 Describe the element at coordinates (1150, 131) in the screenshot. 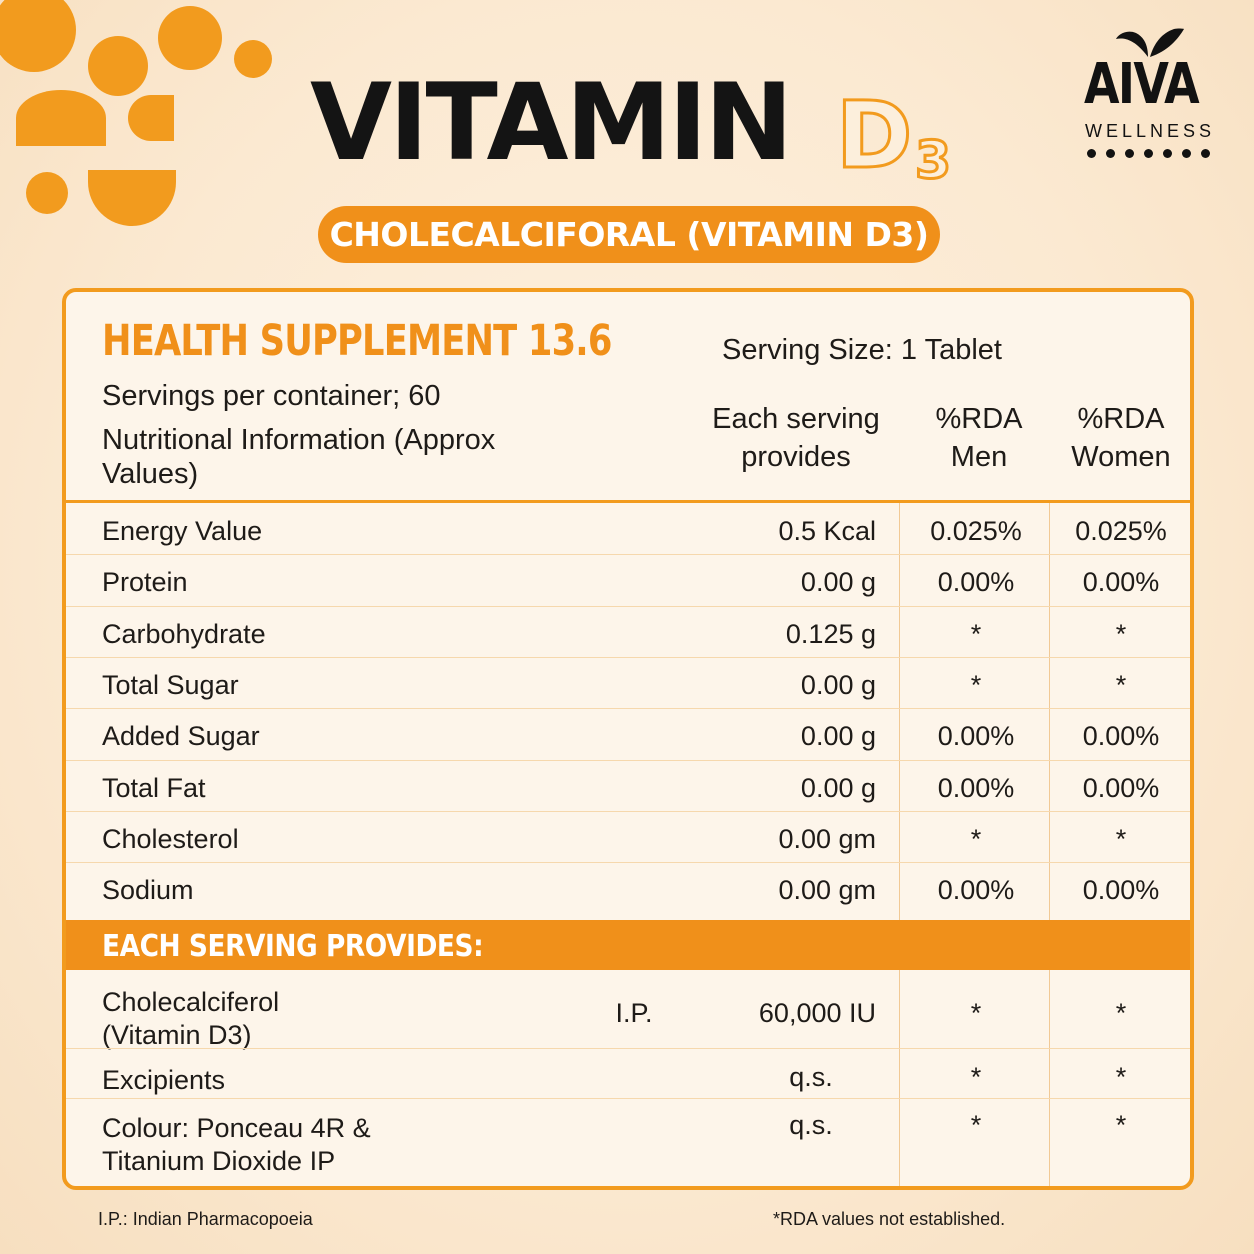

I see `brand-tagline: WELLNESS` at that location.